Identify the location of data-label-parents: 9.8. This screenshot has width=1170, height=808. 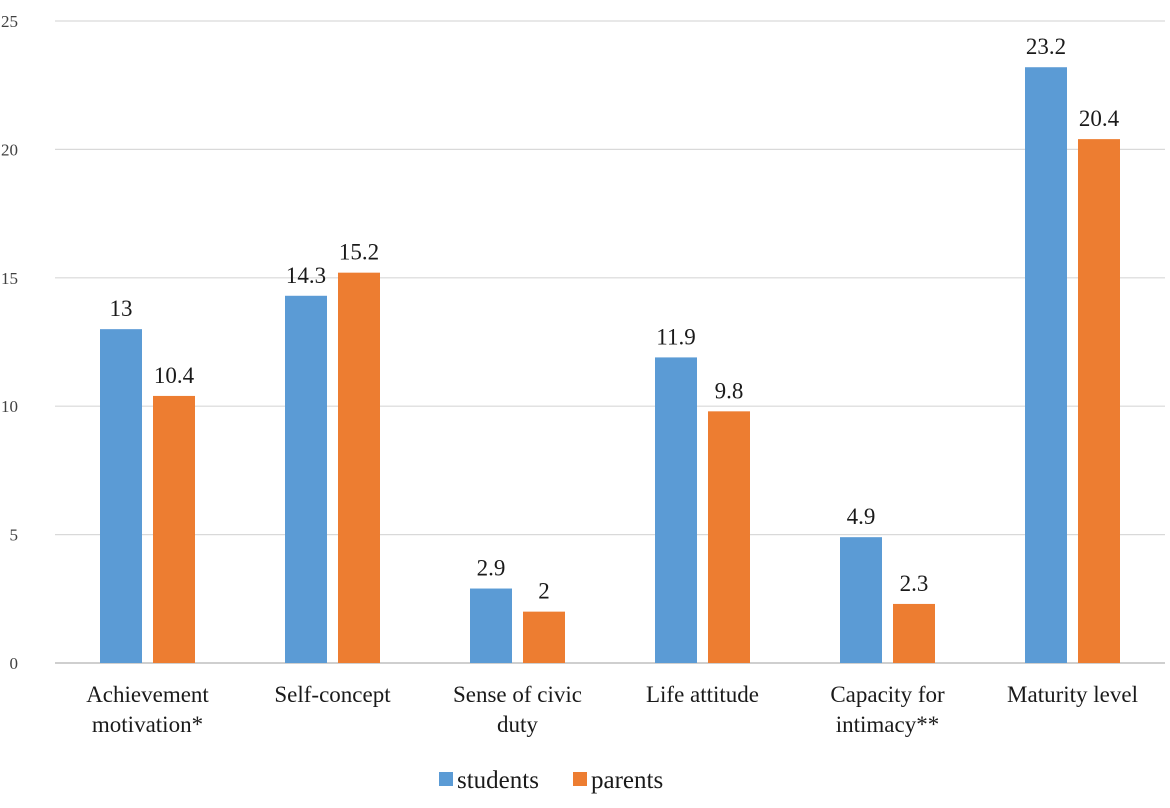
(729, 390).